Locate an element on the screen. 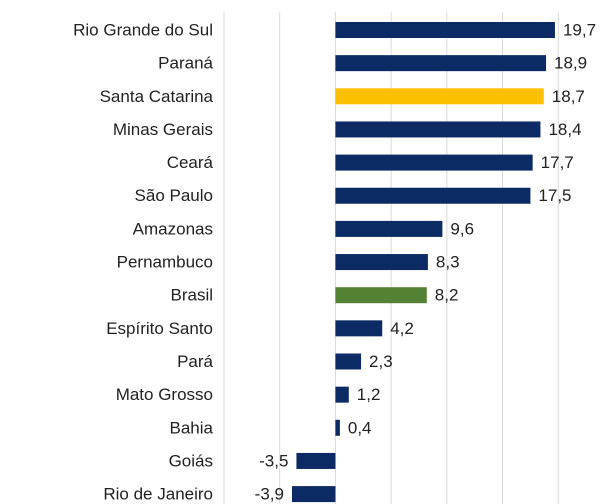 The image size is (614, 504). value-label: 18,7 is located at coordinates (568, 96).